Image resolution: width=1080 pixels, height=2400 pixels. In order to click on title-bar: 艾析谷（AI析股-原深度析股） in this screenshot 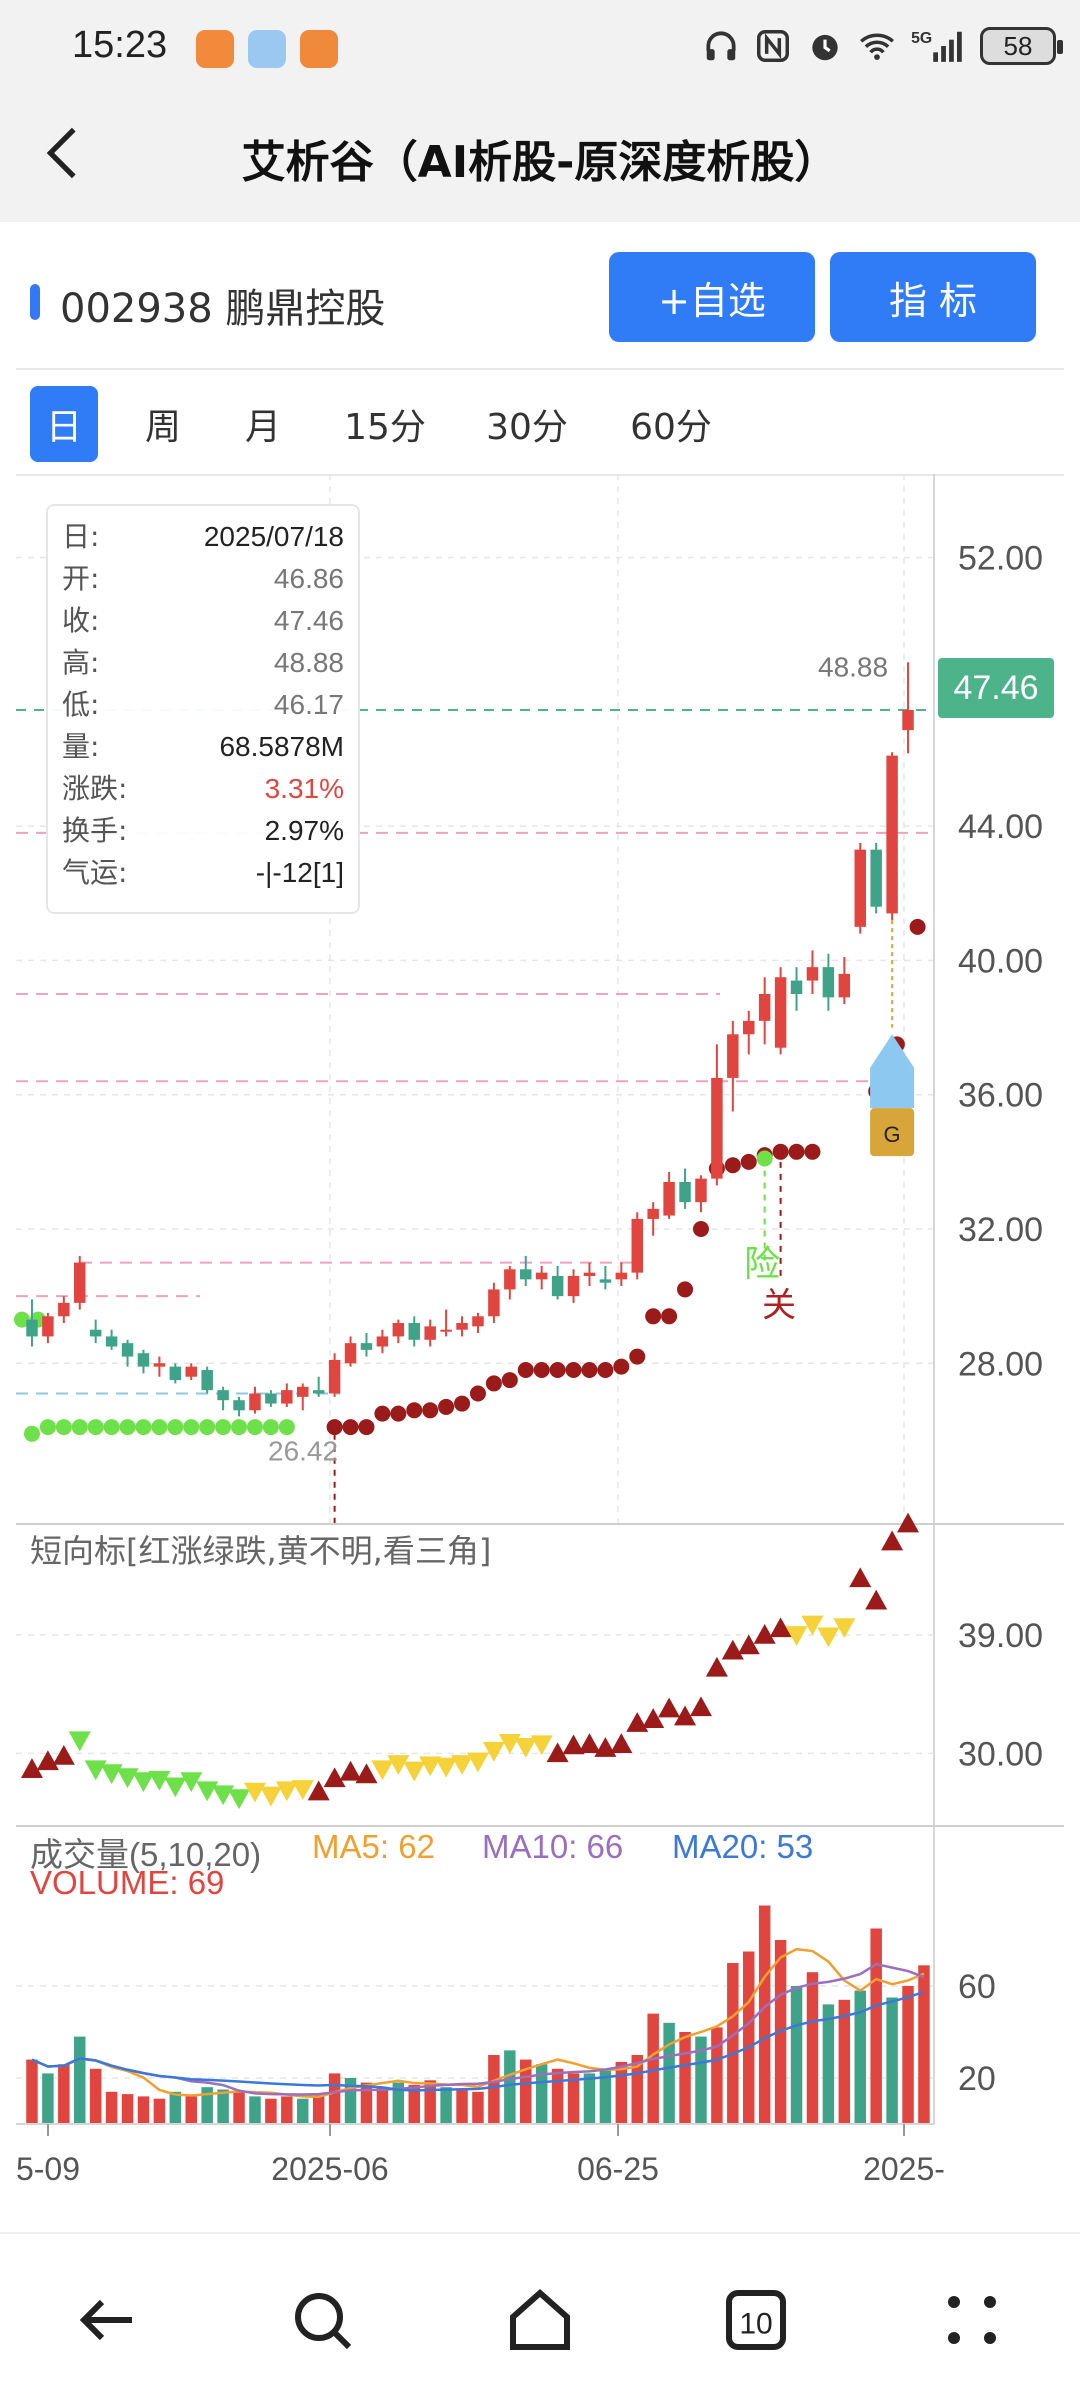, I will do `click(540, 156)`.